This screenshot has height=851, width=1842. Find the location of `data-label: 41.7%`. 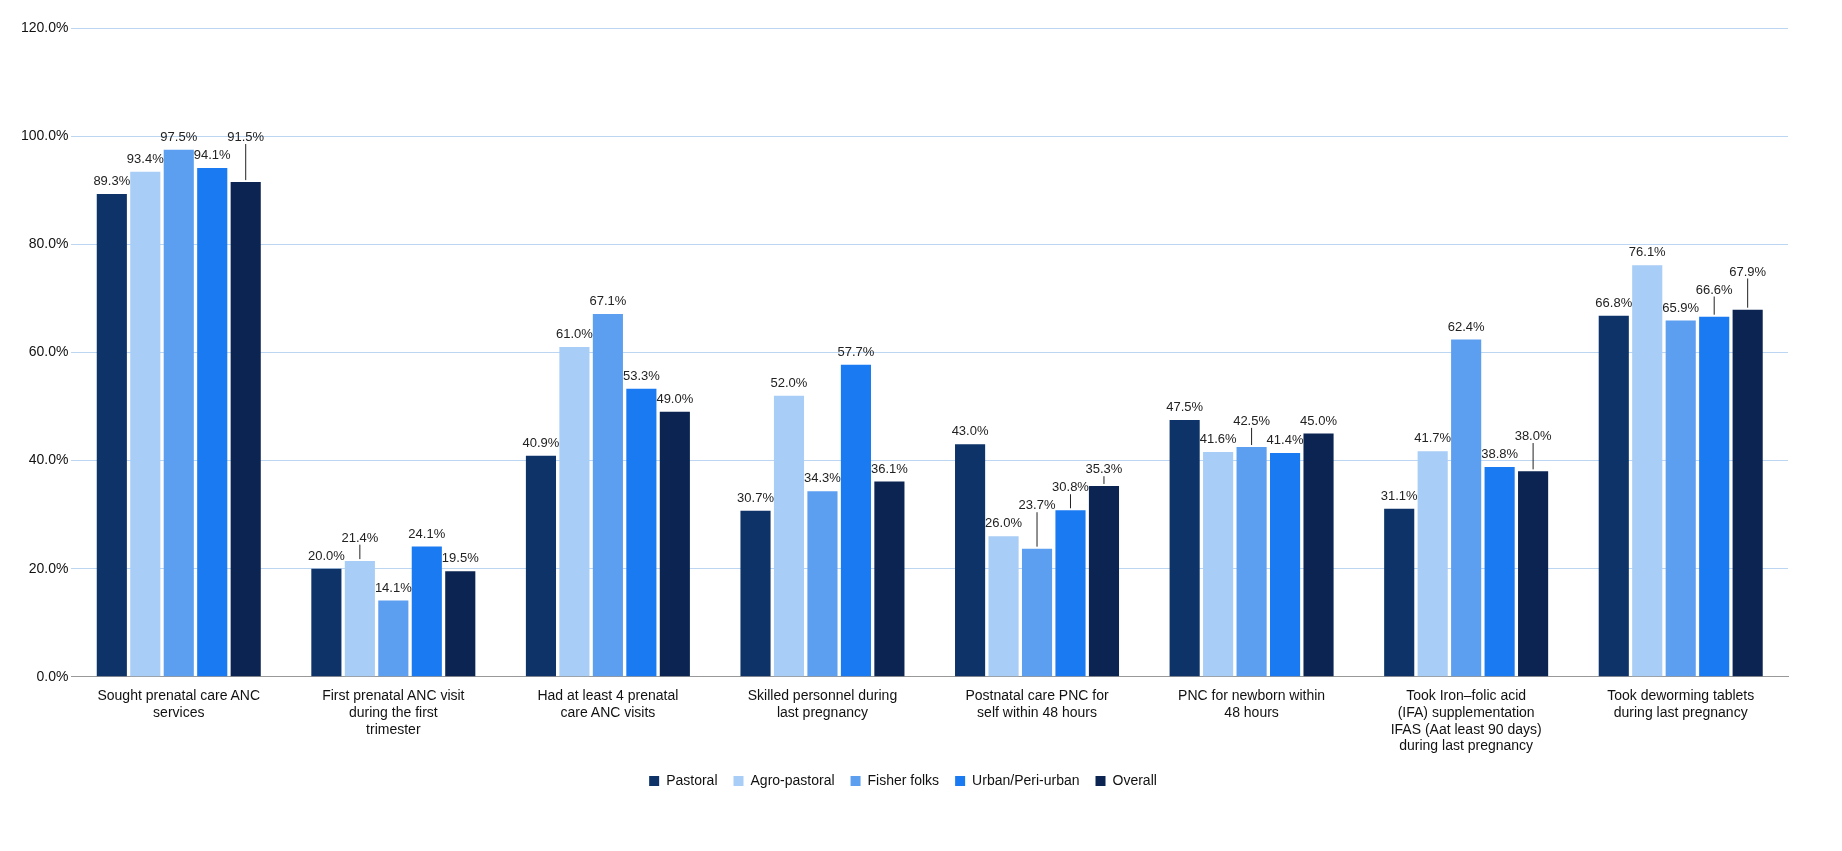

data-label: 41.7% is located at coordinates (1433, 438).